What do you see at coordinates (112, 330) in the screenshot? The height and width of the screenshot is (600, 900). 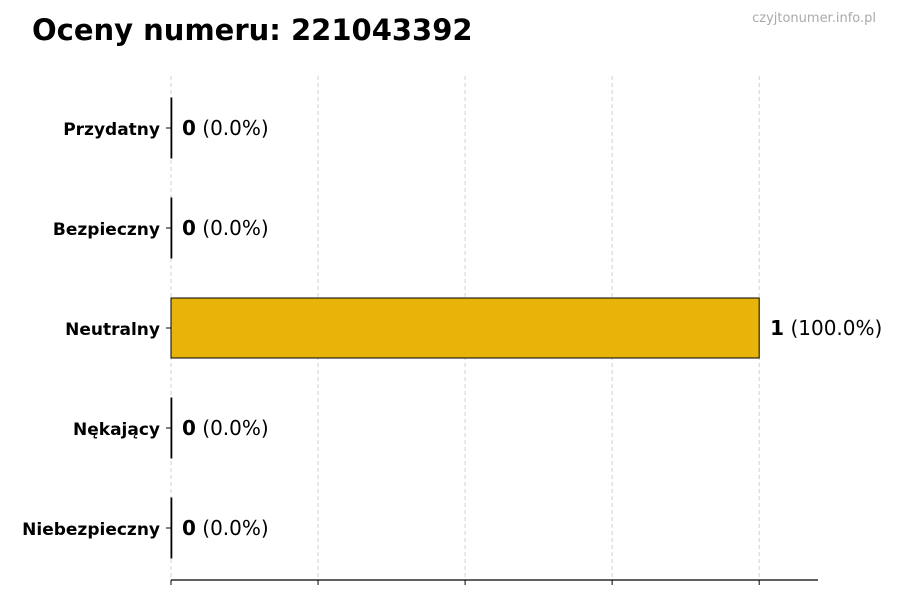 I see `category-label: Neutralny` at bounding box center [112, 330].